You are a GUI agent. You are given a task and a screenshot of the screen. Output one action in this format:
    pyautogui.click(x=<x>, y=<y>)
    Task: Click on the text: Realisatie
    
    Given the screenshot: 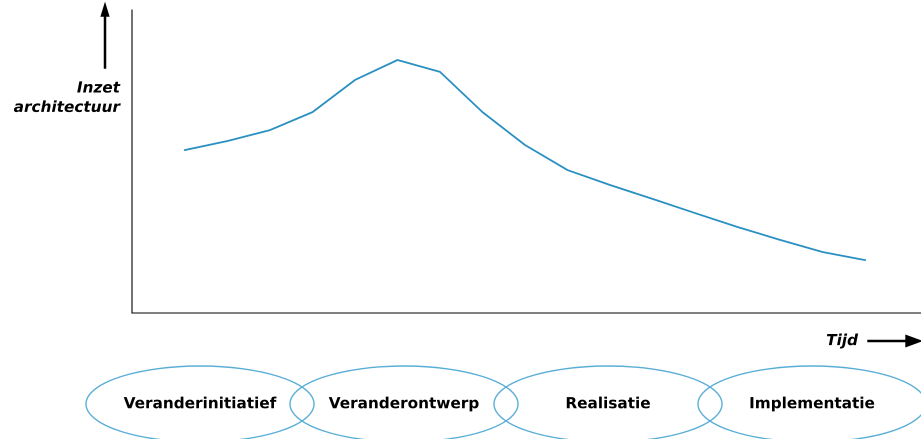 What is the action you would take?
    pyautogui.click(x=608, y=402)
    